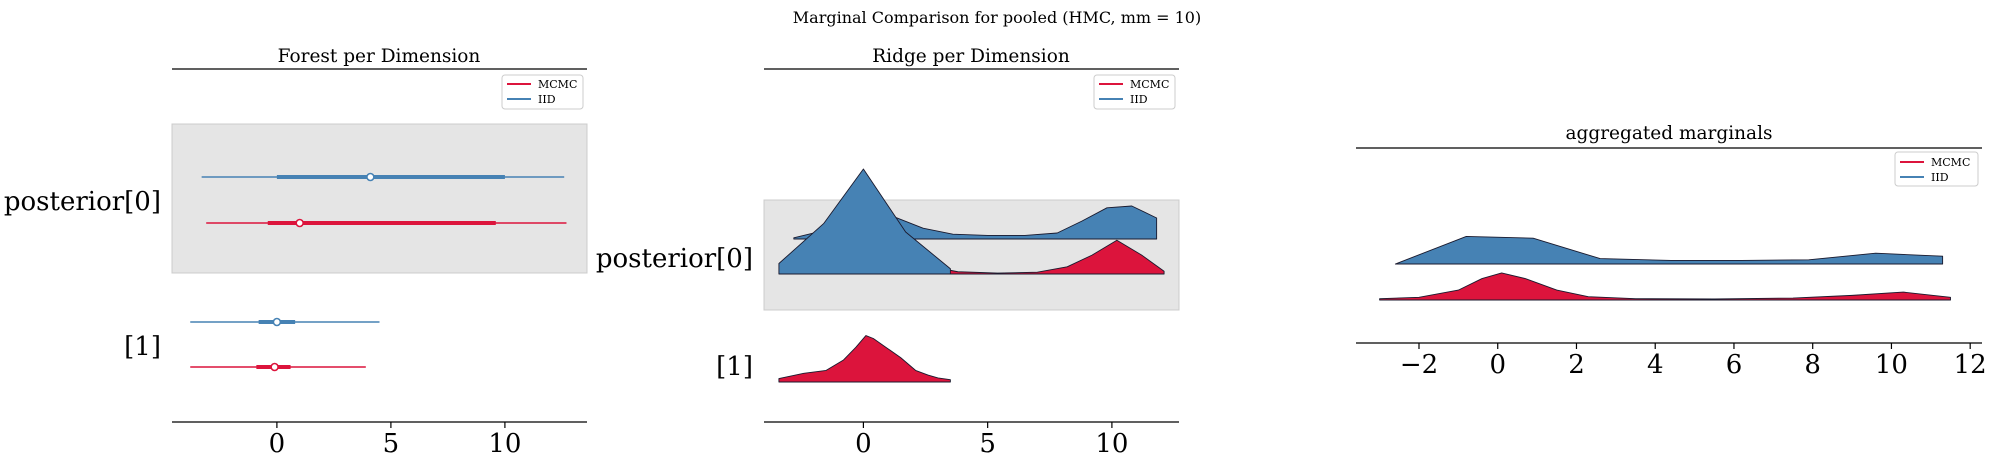 The height and width of the screenshot is (465, 1995). What do you see at coordinates (1576, 365) in the screenshot?
I see `aggregated-xtick-label: 2` at bounding box center [1576, 365].